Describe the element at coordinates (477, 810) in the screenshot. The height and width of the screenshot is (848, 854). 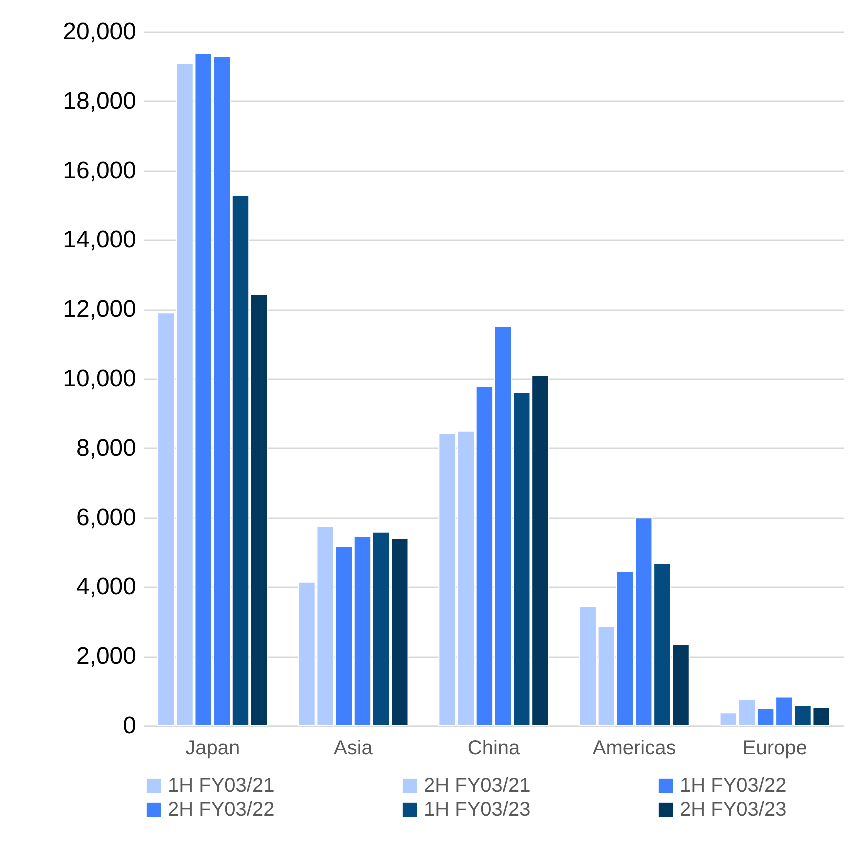
I see `legend-label: 1H FY03/23` at that location.